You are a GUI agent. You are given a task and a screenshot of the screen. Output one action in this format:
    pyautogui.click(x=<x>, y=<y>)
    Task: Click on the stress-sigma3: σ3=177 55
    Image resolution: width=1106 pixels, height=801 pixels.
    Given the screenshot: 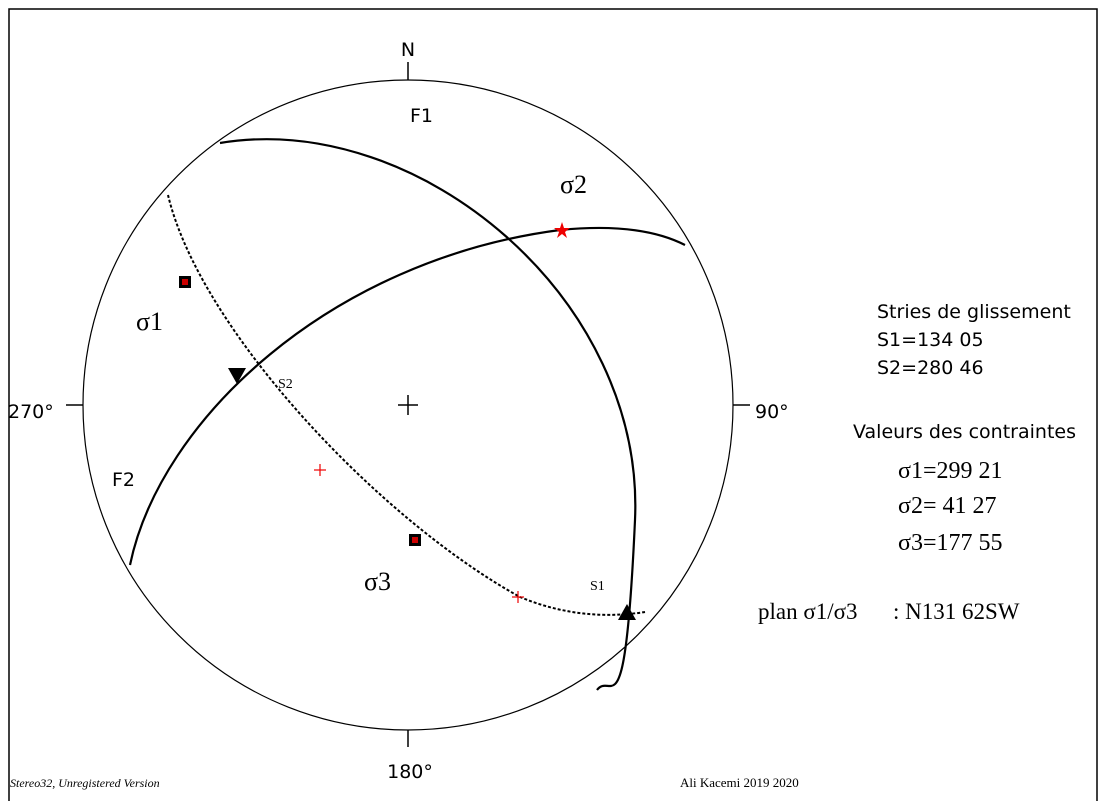 What is the action you would take?
    pyautogui.click(x=950, y=543)
    